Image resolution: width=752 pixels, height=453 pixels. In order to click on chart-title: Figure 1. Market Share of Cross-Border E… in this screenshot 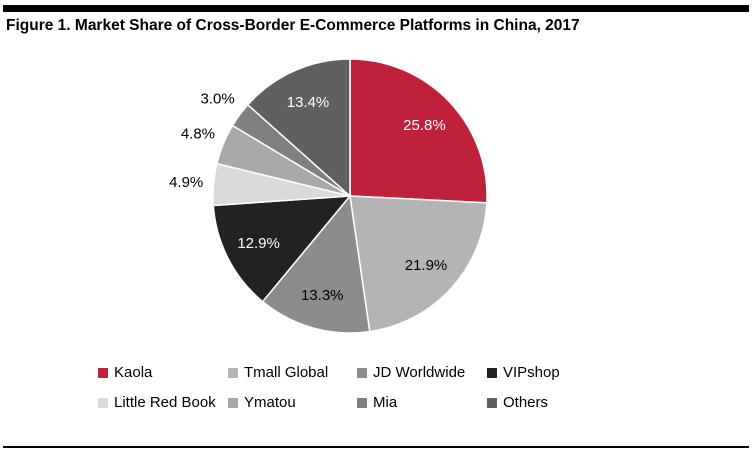, I will do `click(293, 25)`.